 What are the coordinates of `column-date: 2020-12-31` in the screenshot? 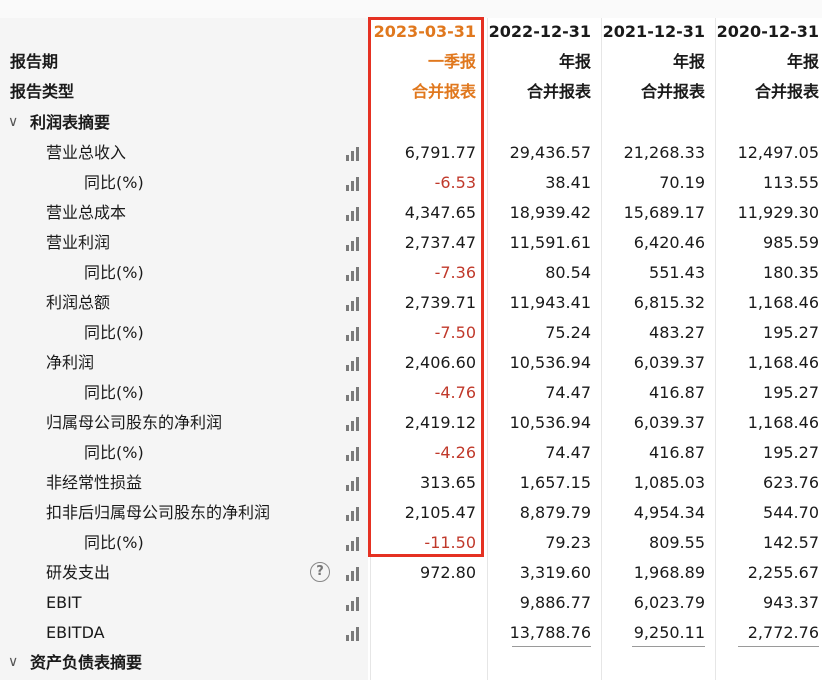 It's located at (767, 31).